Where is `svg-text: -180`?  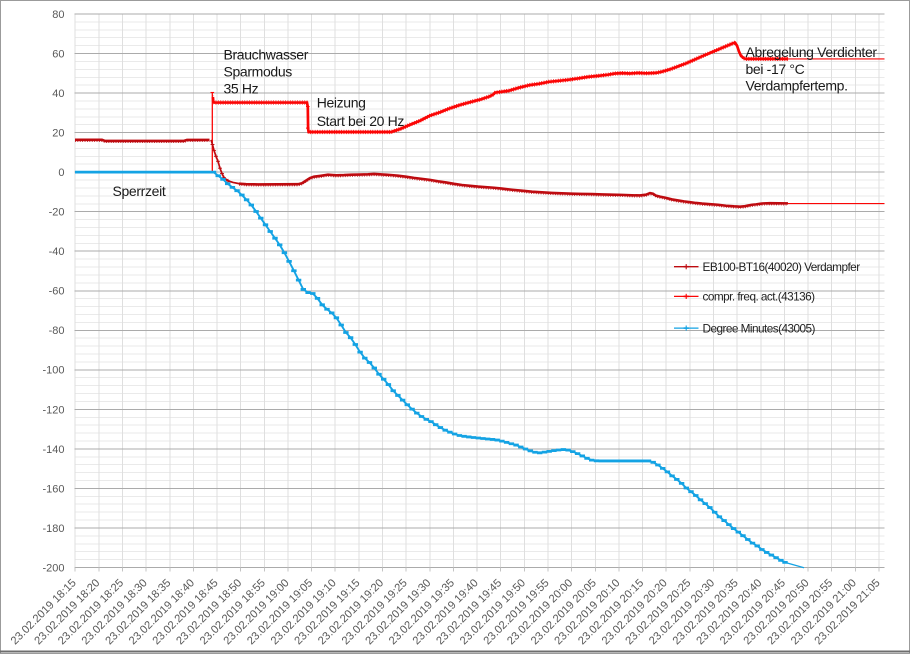
svg-text: -180 is located at coordinates (53, 529).